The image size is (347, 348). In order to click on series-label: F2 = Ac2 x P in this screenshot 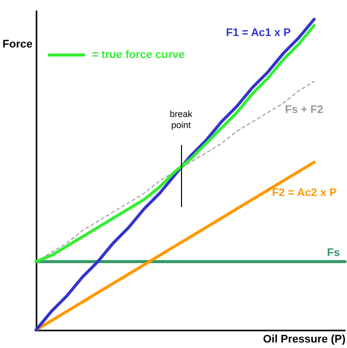, I will do `click(304, 193)`.